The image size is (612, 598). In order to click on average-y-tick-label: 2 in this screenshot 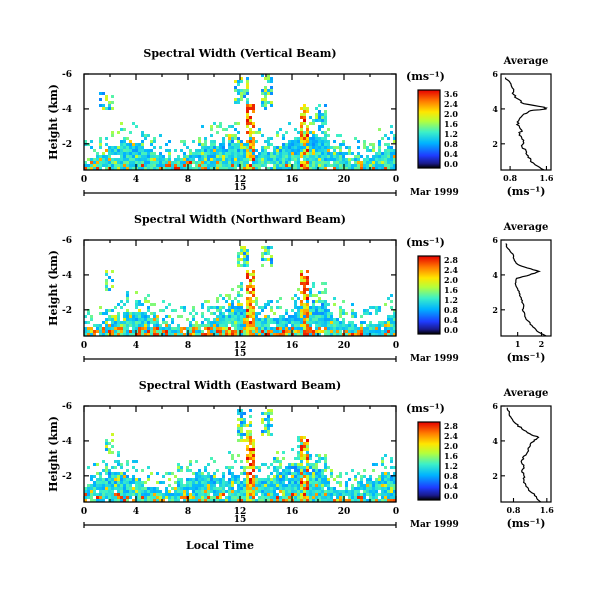, I will do `click(495, 476)`.